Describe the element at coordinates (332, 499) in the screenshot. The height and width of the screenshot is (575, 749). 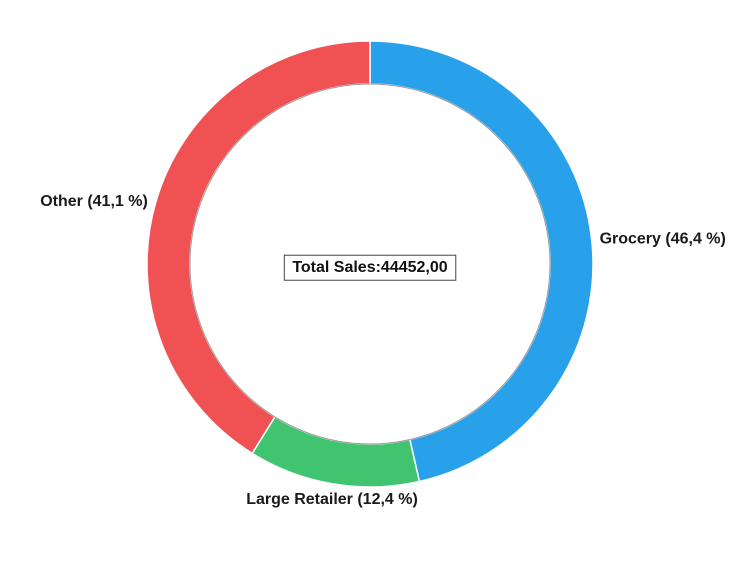
I see `slice-label-large-retailer: Large Retailer (12,4 %)` at that location.